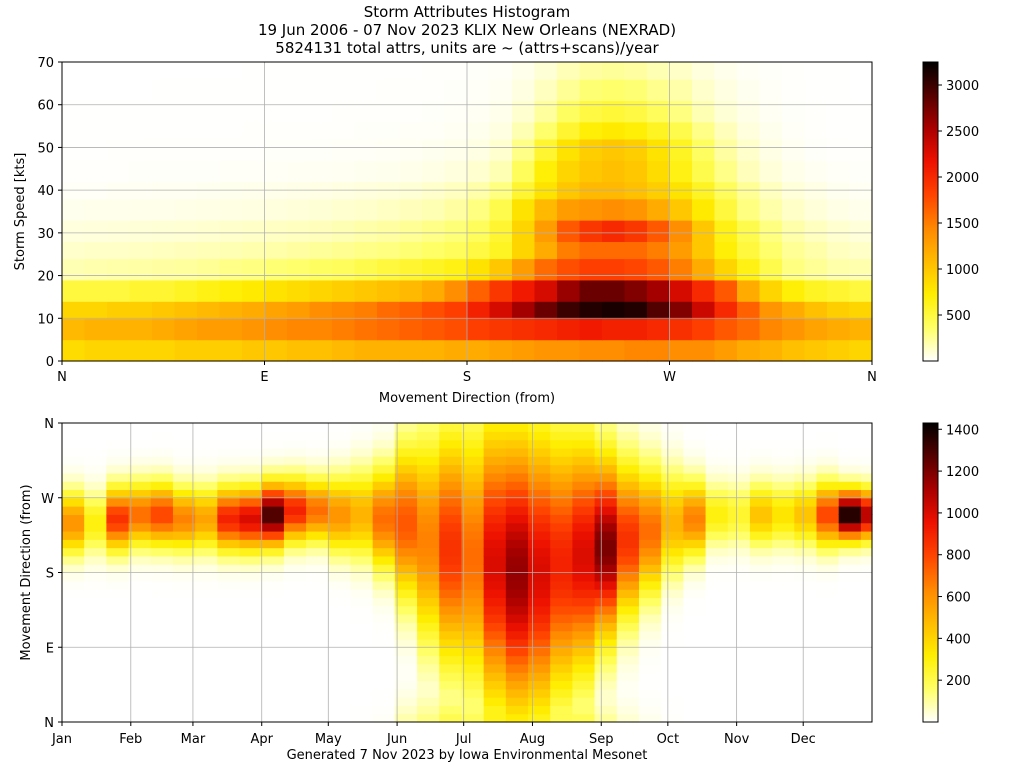 The height and width of the screenshot is (768, 1024). I want to click on colorbar-strip, so click(930, 211).